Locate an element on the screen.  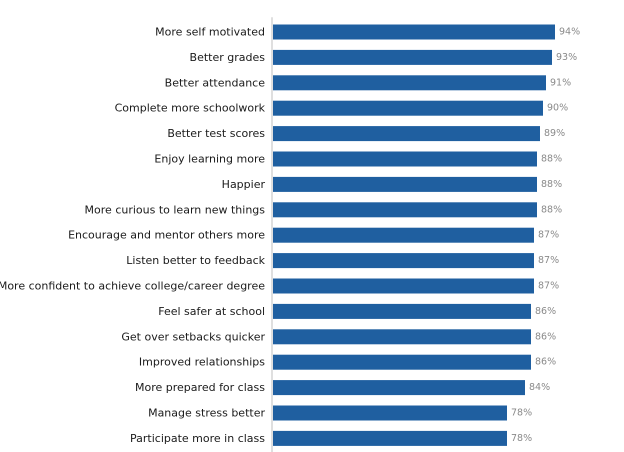
category-label: Improved relationships is located at coordinates (202, 362).